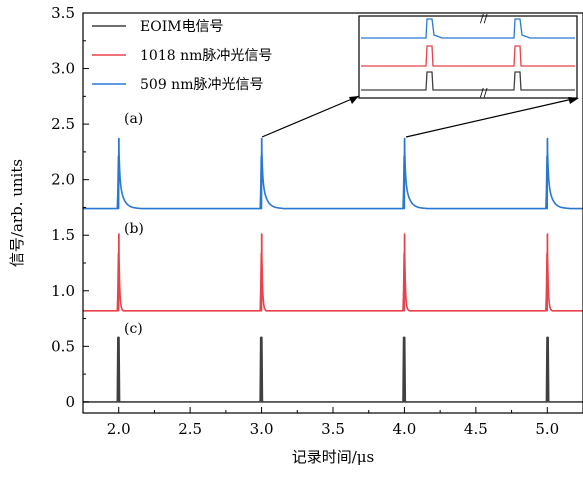 The image size is (583, 478). What do you see at coordinates (333, 457) in the screenshot?
I see `x-axis-title: 记录时间/μs` at bounding box center [333, 457].